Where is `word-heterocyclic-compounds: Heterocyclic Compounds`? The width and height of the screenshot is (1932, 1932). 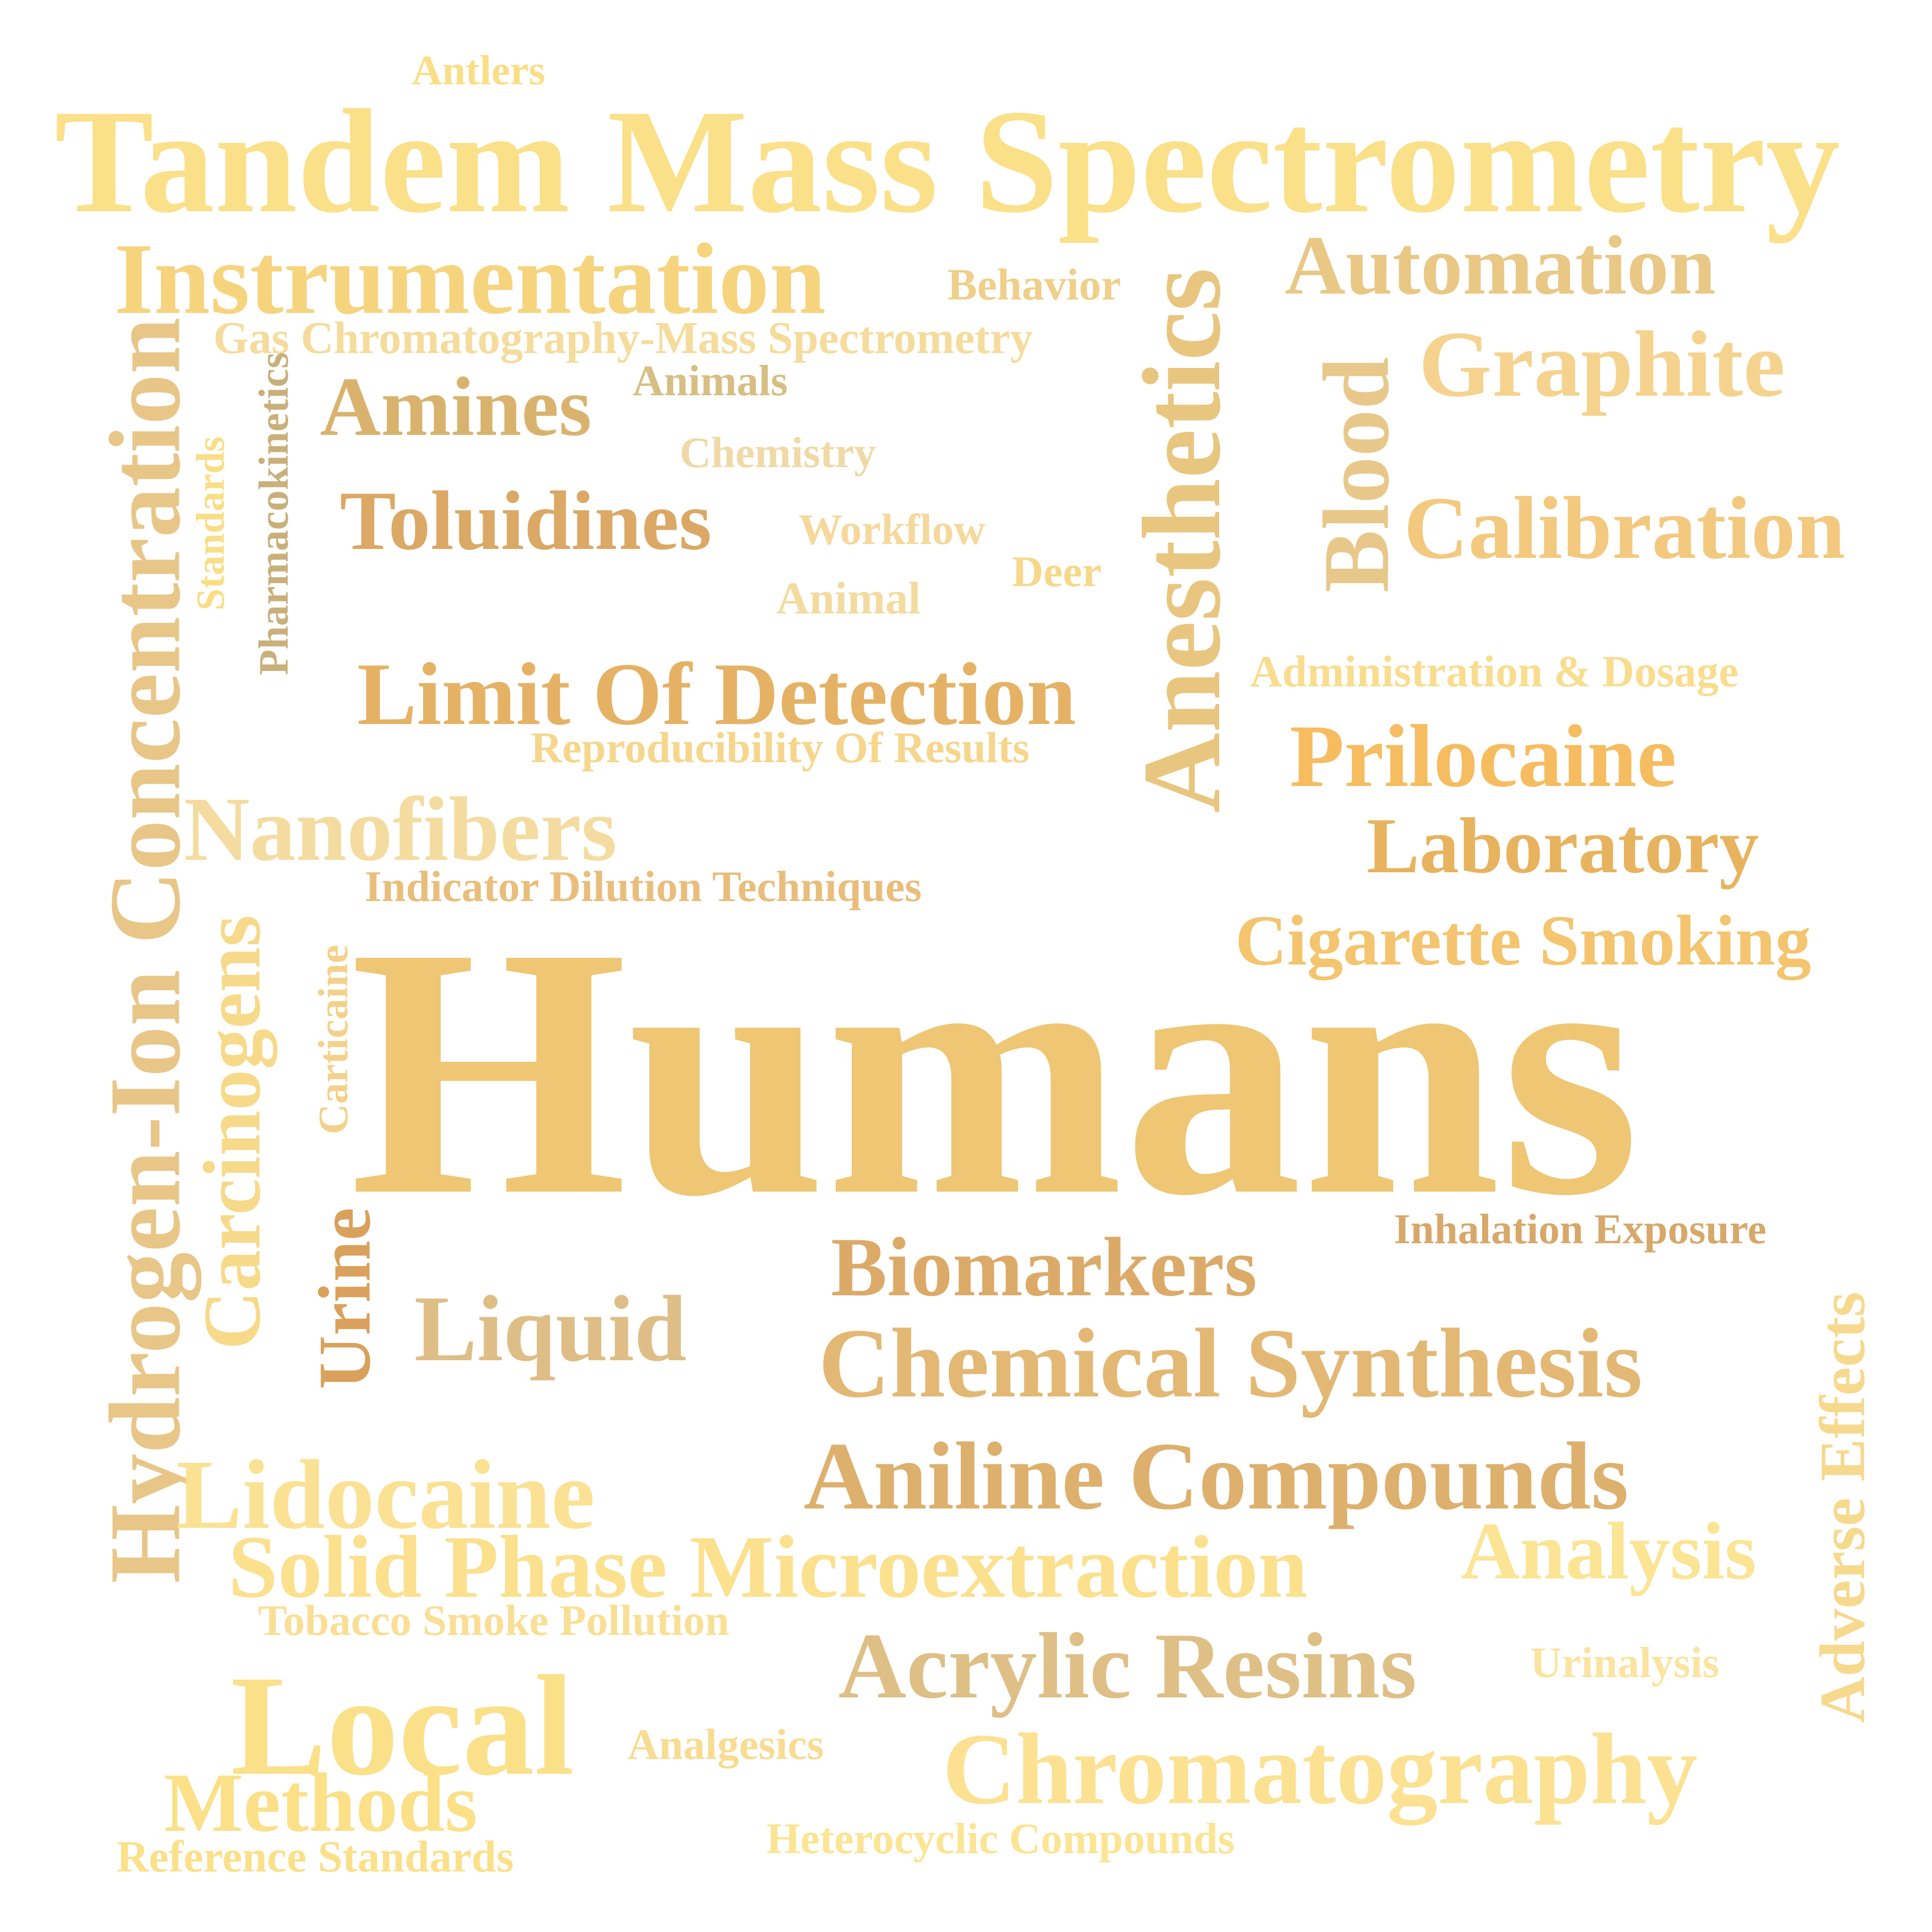
word-heterocyclic-compounds: Heterocyclic Compounds is located at coordinates (1001, 1839).